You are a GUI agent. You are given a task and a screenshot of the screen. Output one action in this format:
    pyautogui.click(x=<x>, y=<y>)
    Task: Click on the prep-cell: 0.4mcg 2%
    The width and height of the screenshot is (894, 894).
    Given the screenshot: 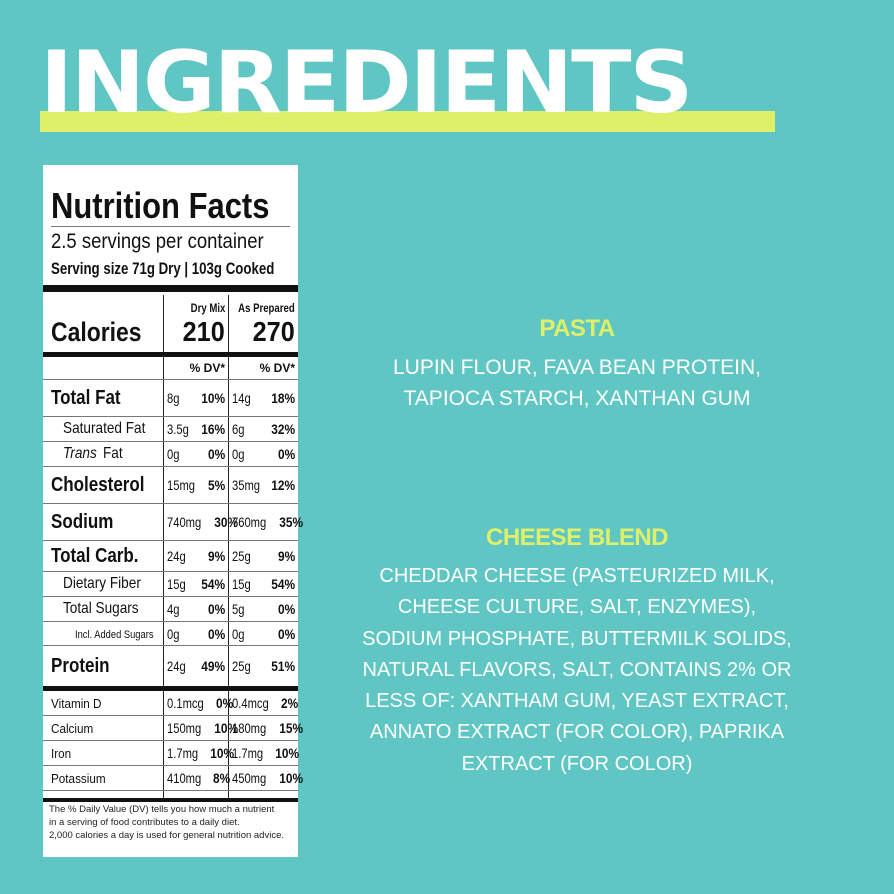 What is the action you would take?
    pyautogui.click(x=263, y=703)
    